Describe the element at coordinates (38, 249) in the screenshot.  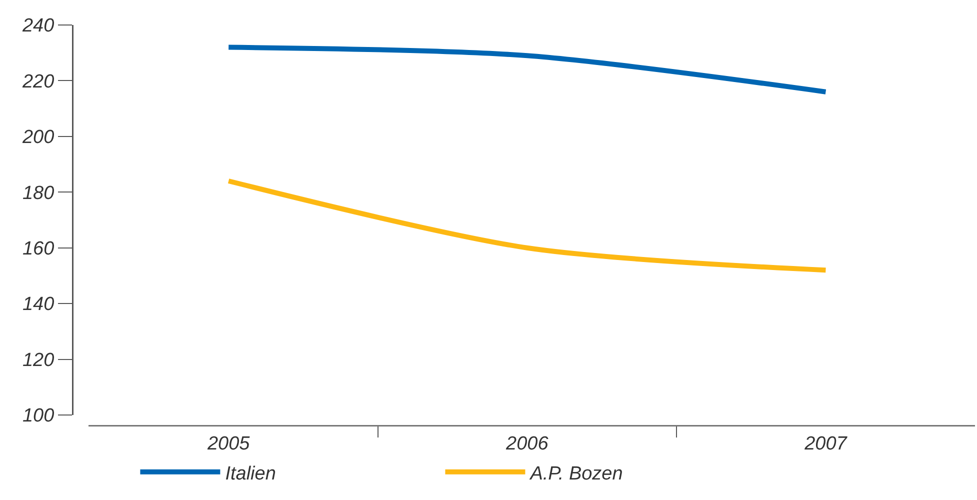
I see `y-tick-label: 160` at that location.